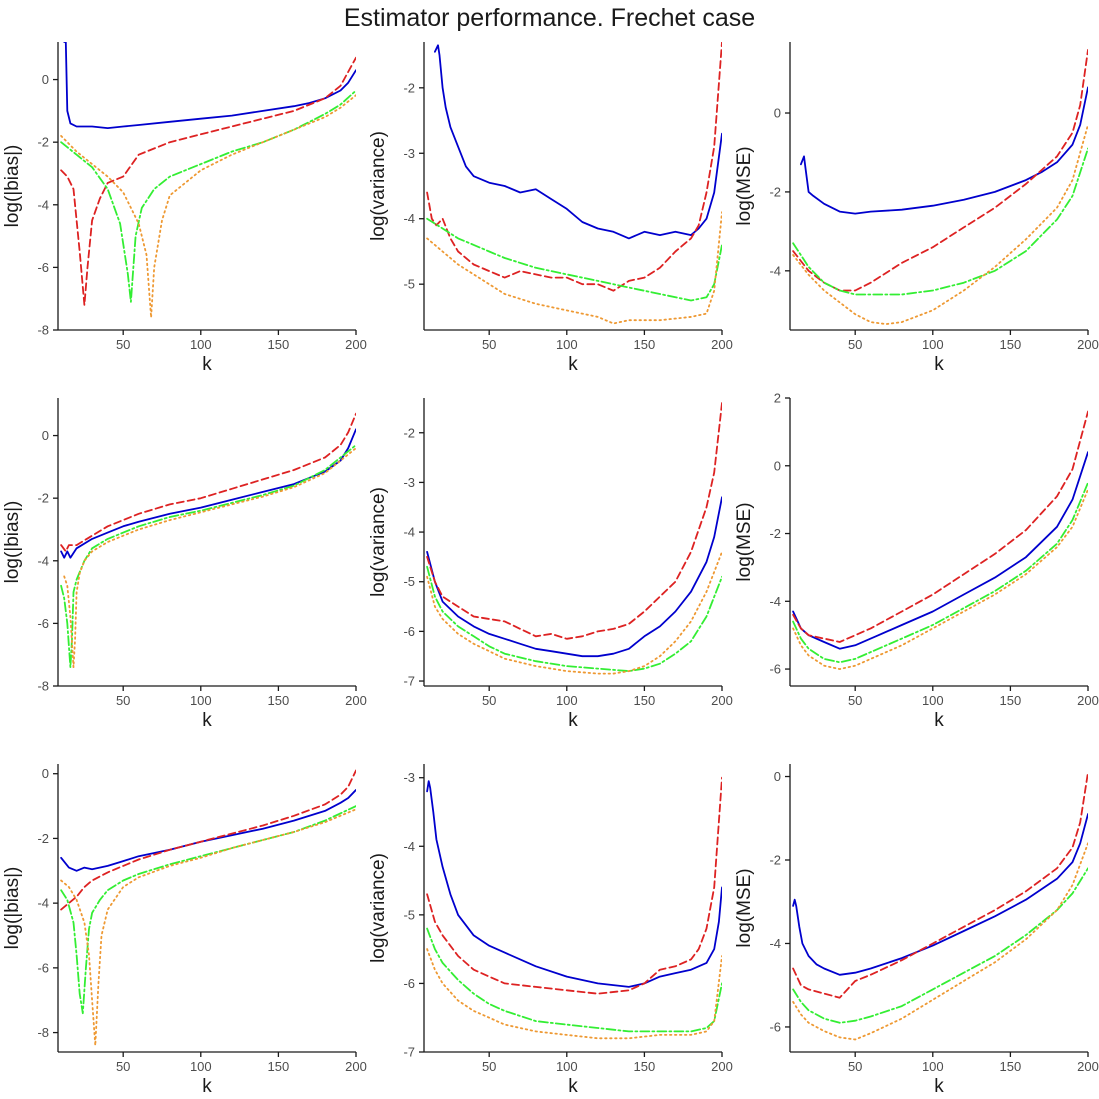  I want to click on y-axis-title: log(variance), so click(378, 186).